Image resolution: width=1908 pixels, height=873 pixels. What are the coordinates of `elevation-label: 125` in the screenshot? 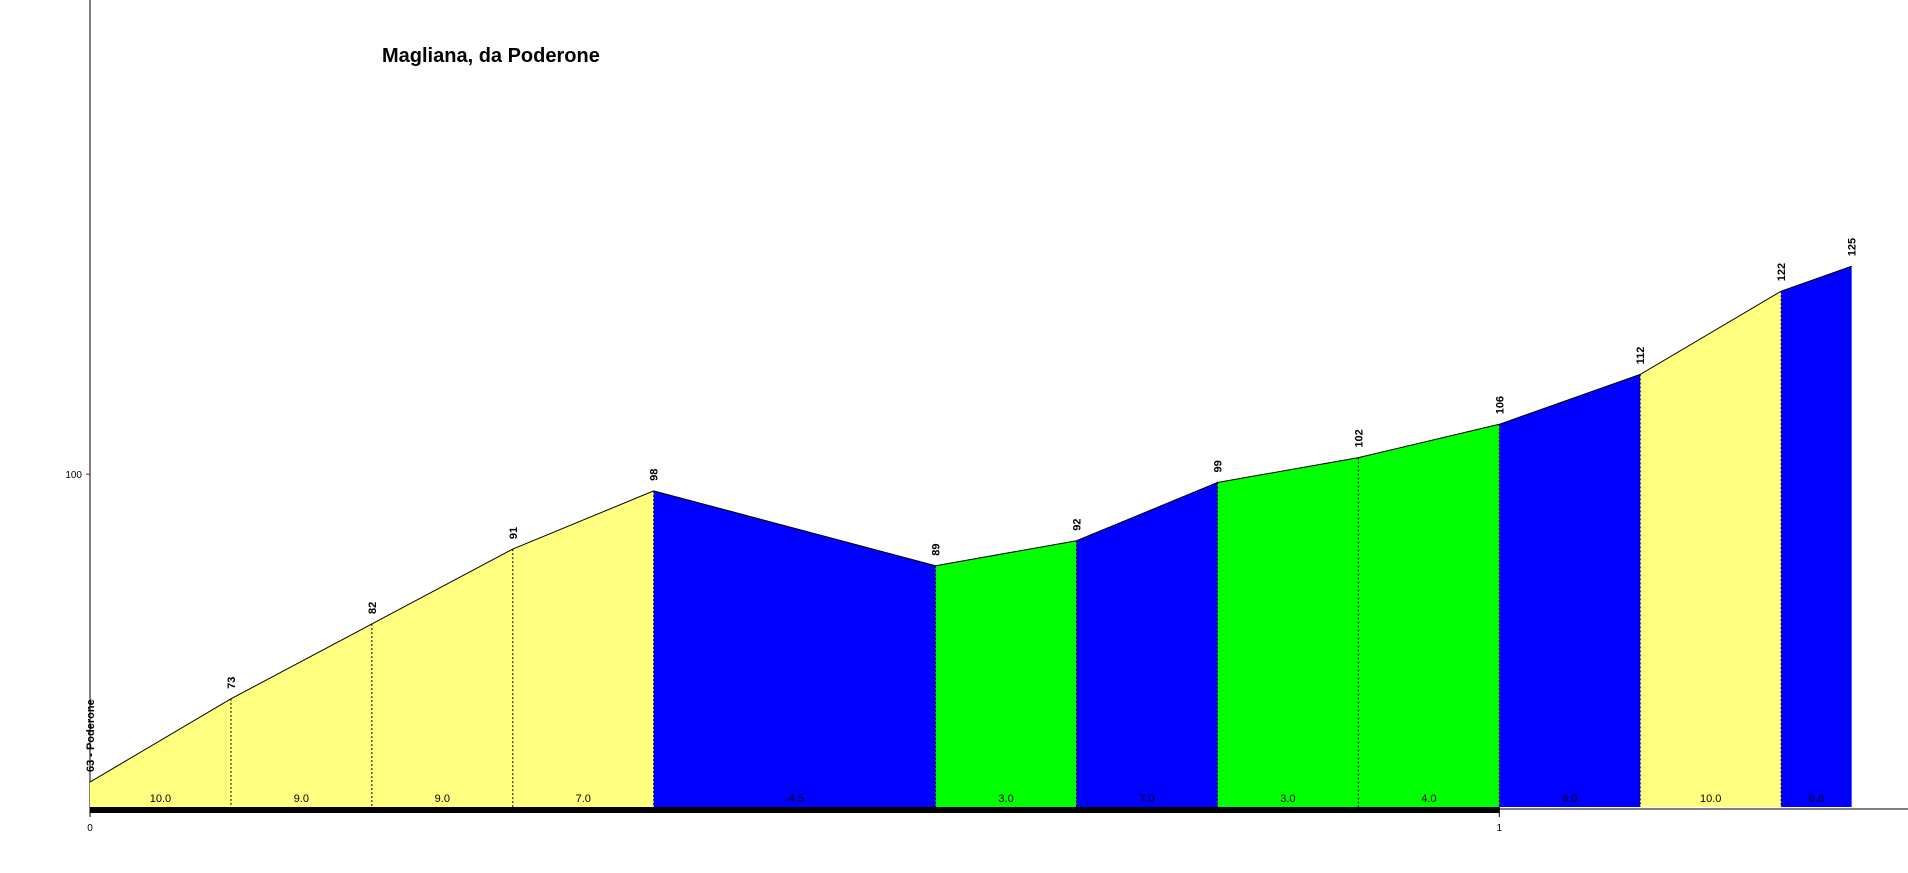 It's located at (1853, 247).